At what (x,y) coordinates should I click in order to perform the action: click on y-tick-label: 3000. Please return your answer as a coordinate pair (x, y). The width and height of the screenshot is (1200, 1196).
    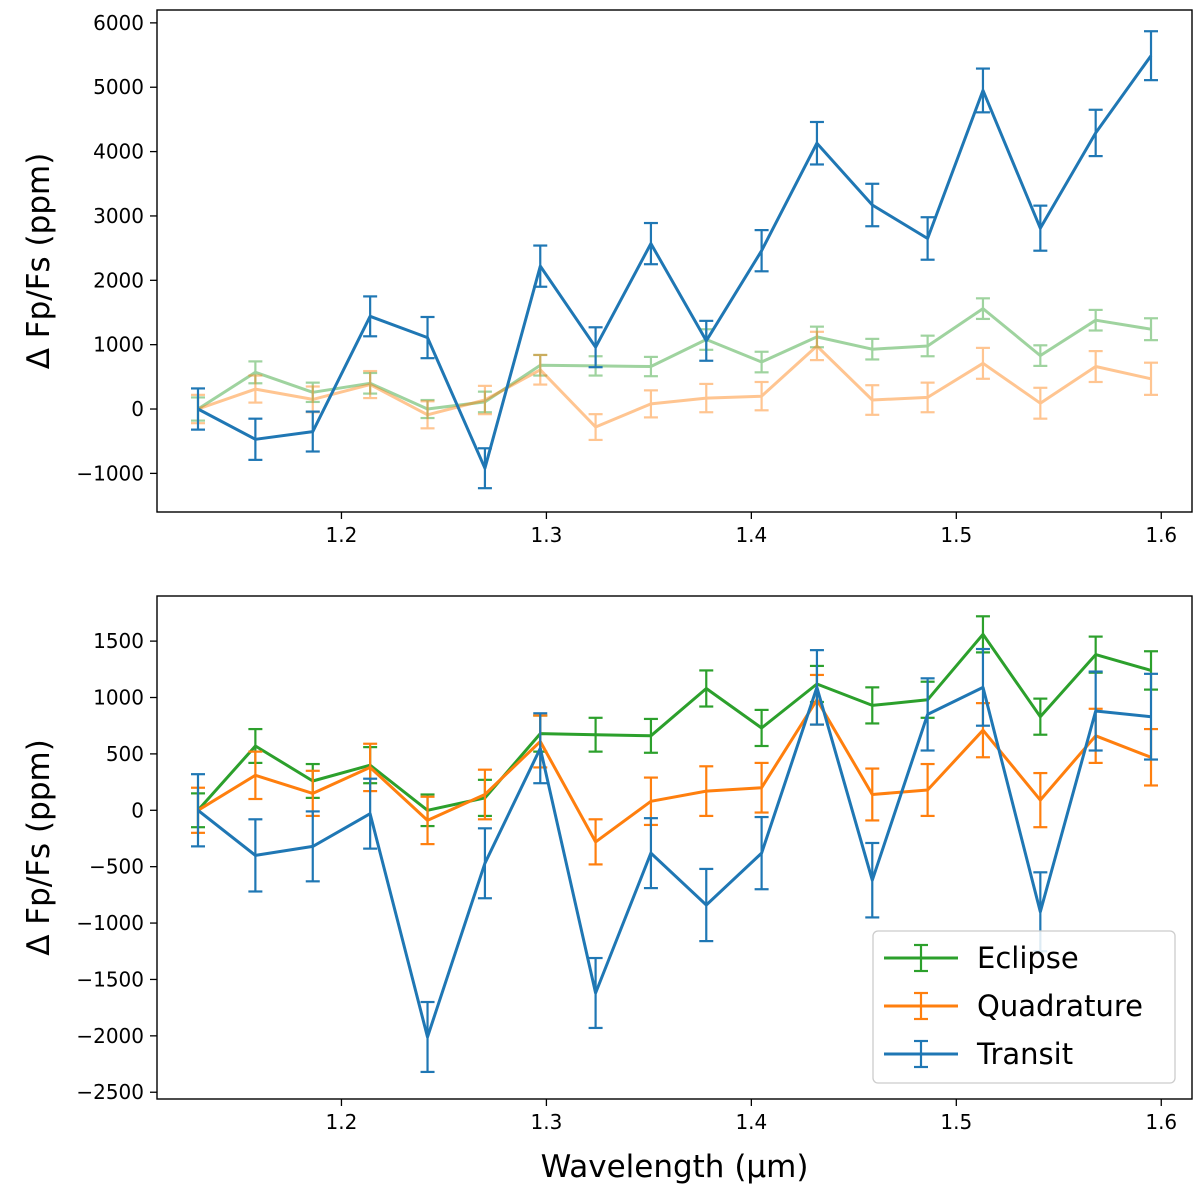
    Looking at the image, I should click on (118, 216).